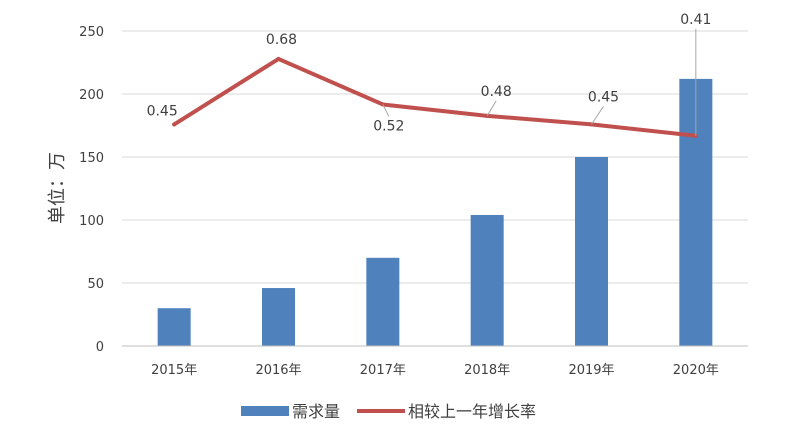  What do you see at coordinates (57, 188) in the screenshot?
I see `y-axis-title: 单位：万` at bounding box center [57, 188].